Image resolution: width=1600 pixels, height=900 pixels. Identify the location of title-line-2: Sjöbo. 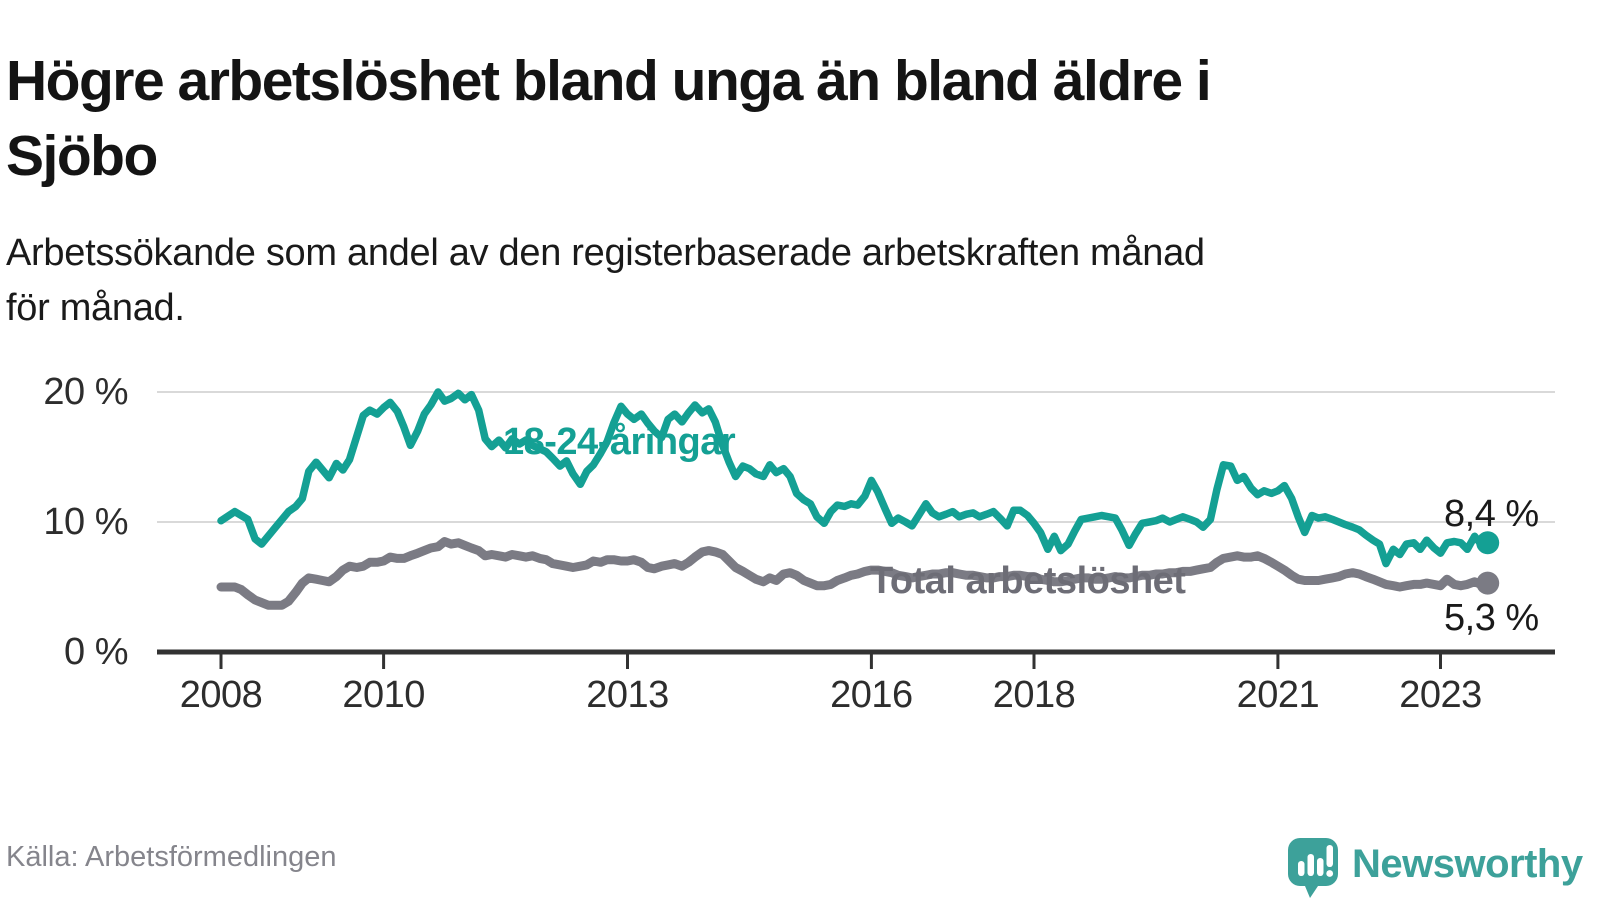
(82, 156).